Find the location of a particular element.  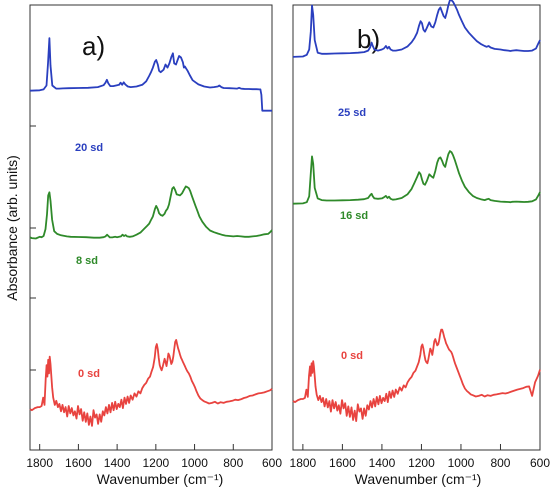

y-axis-title: Absorbance (arb. units) is located at coordinates (12, 228).